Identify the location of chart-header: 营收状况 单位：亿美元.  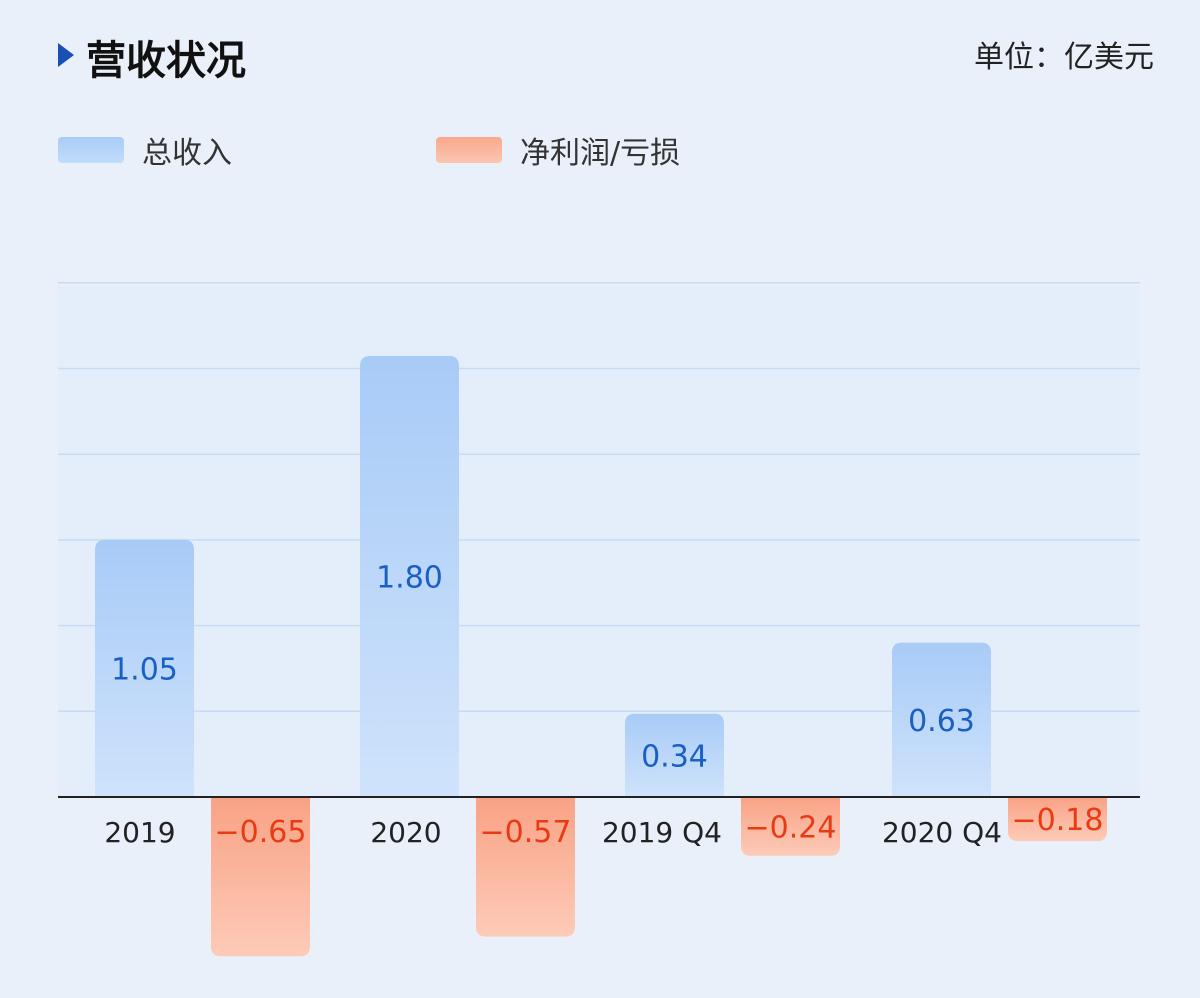
(600, 55).